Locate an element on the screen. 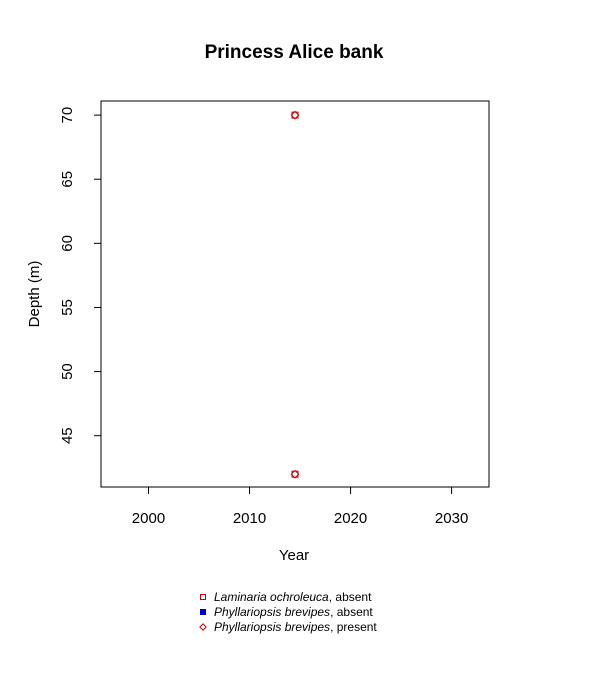  x-axis: 2000 2010 2020 2030 is located at coordinates (300, 507).